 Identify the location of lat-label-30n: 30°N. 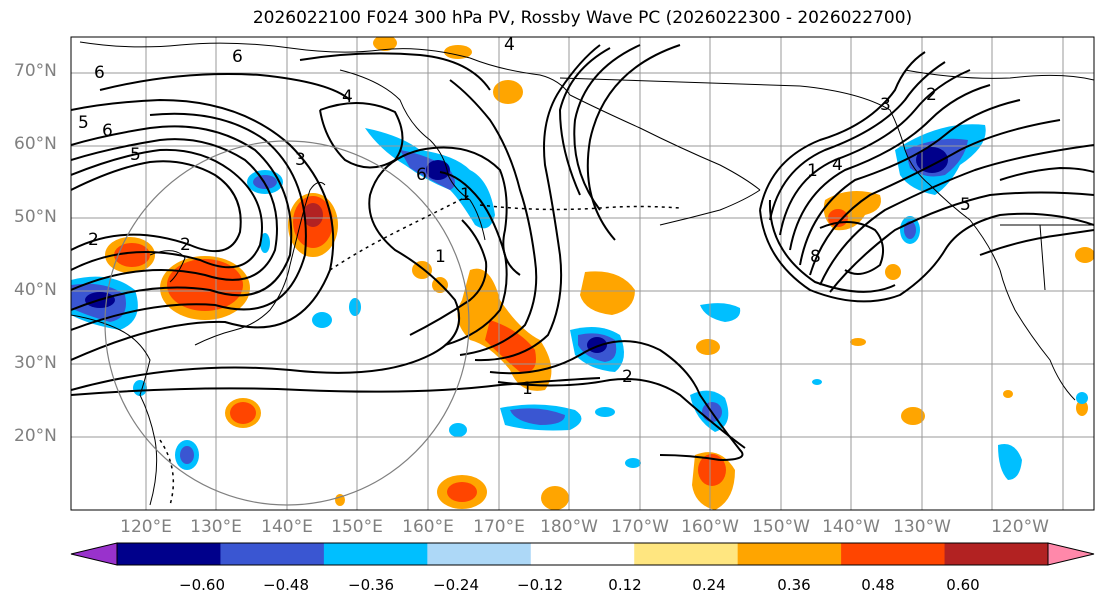
(35, 363).